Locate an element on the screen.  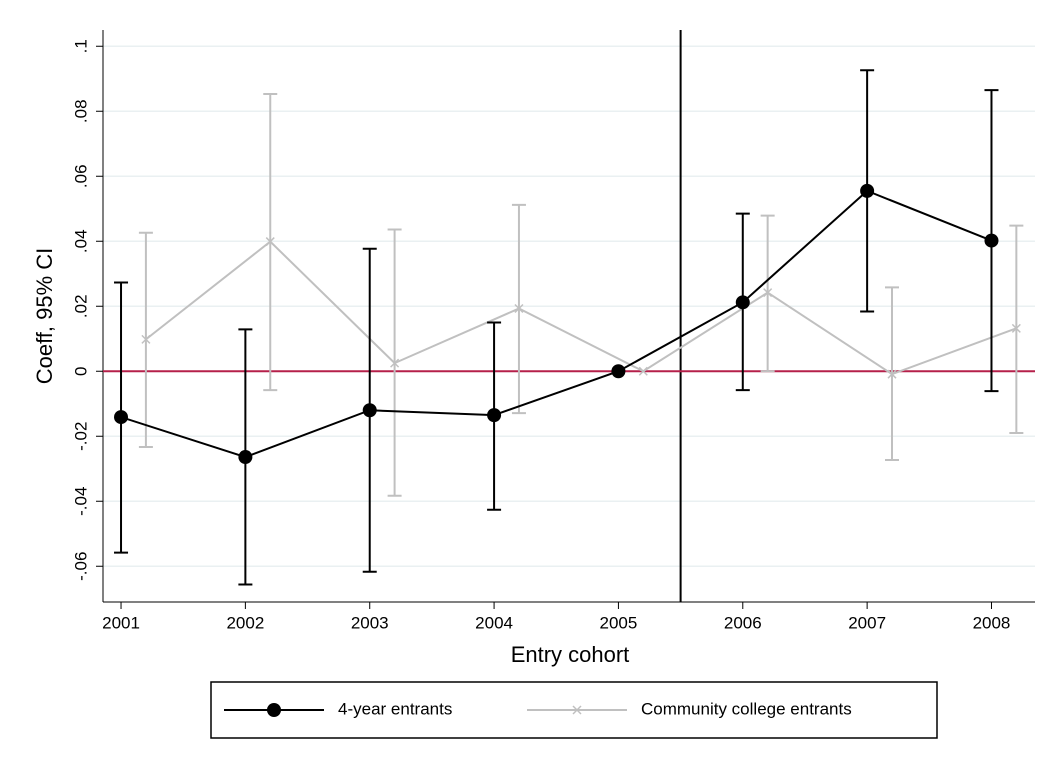
y-tick-label: -.02 is located at coordinates (80, 436).